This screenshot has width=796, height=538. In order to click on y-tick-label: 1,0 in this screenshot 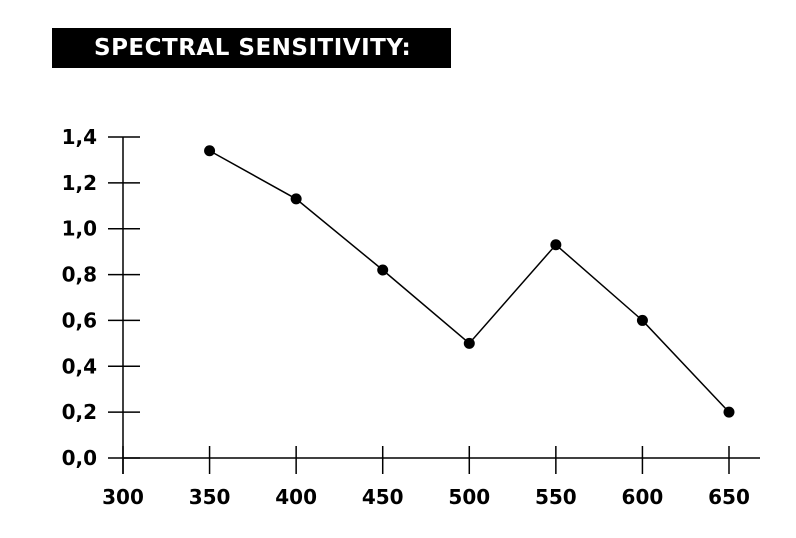, I will do `click(79, 229)`.